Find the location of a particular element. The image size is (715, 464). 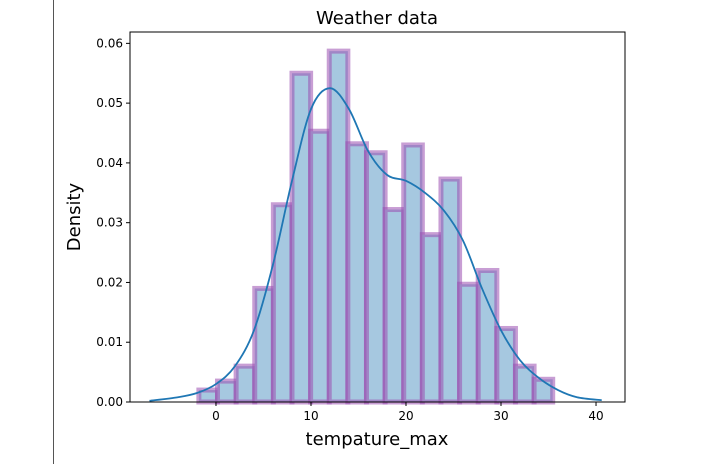

x-tick-label: 30 is located at coordinates (500, 416).